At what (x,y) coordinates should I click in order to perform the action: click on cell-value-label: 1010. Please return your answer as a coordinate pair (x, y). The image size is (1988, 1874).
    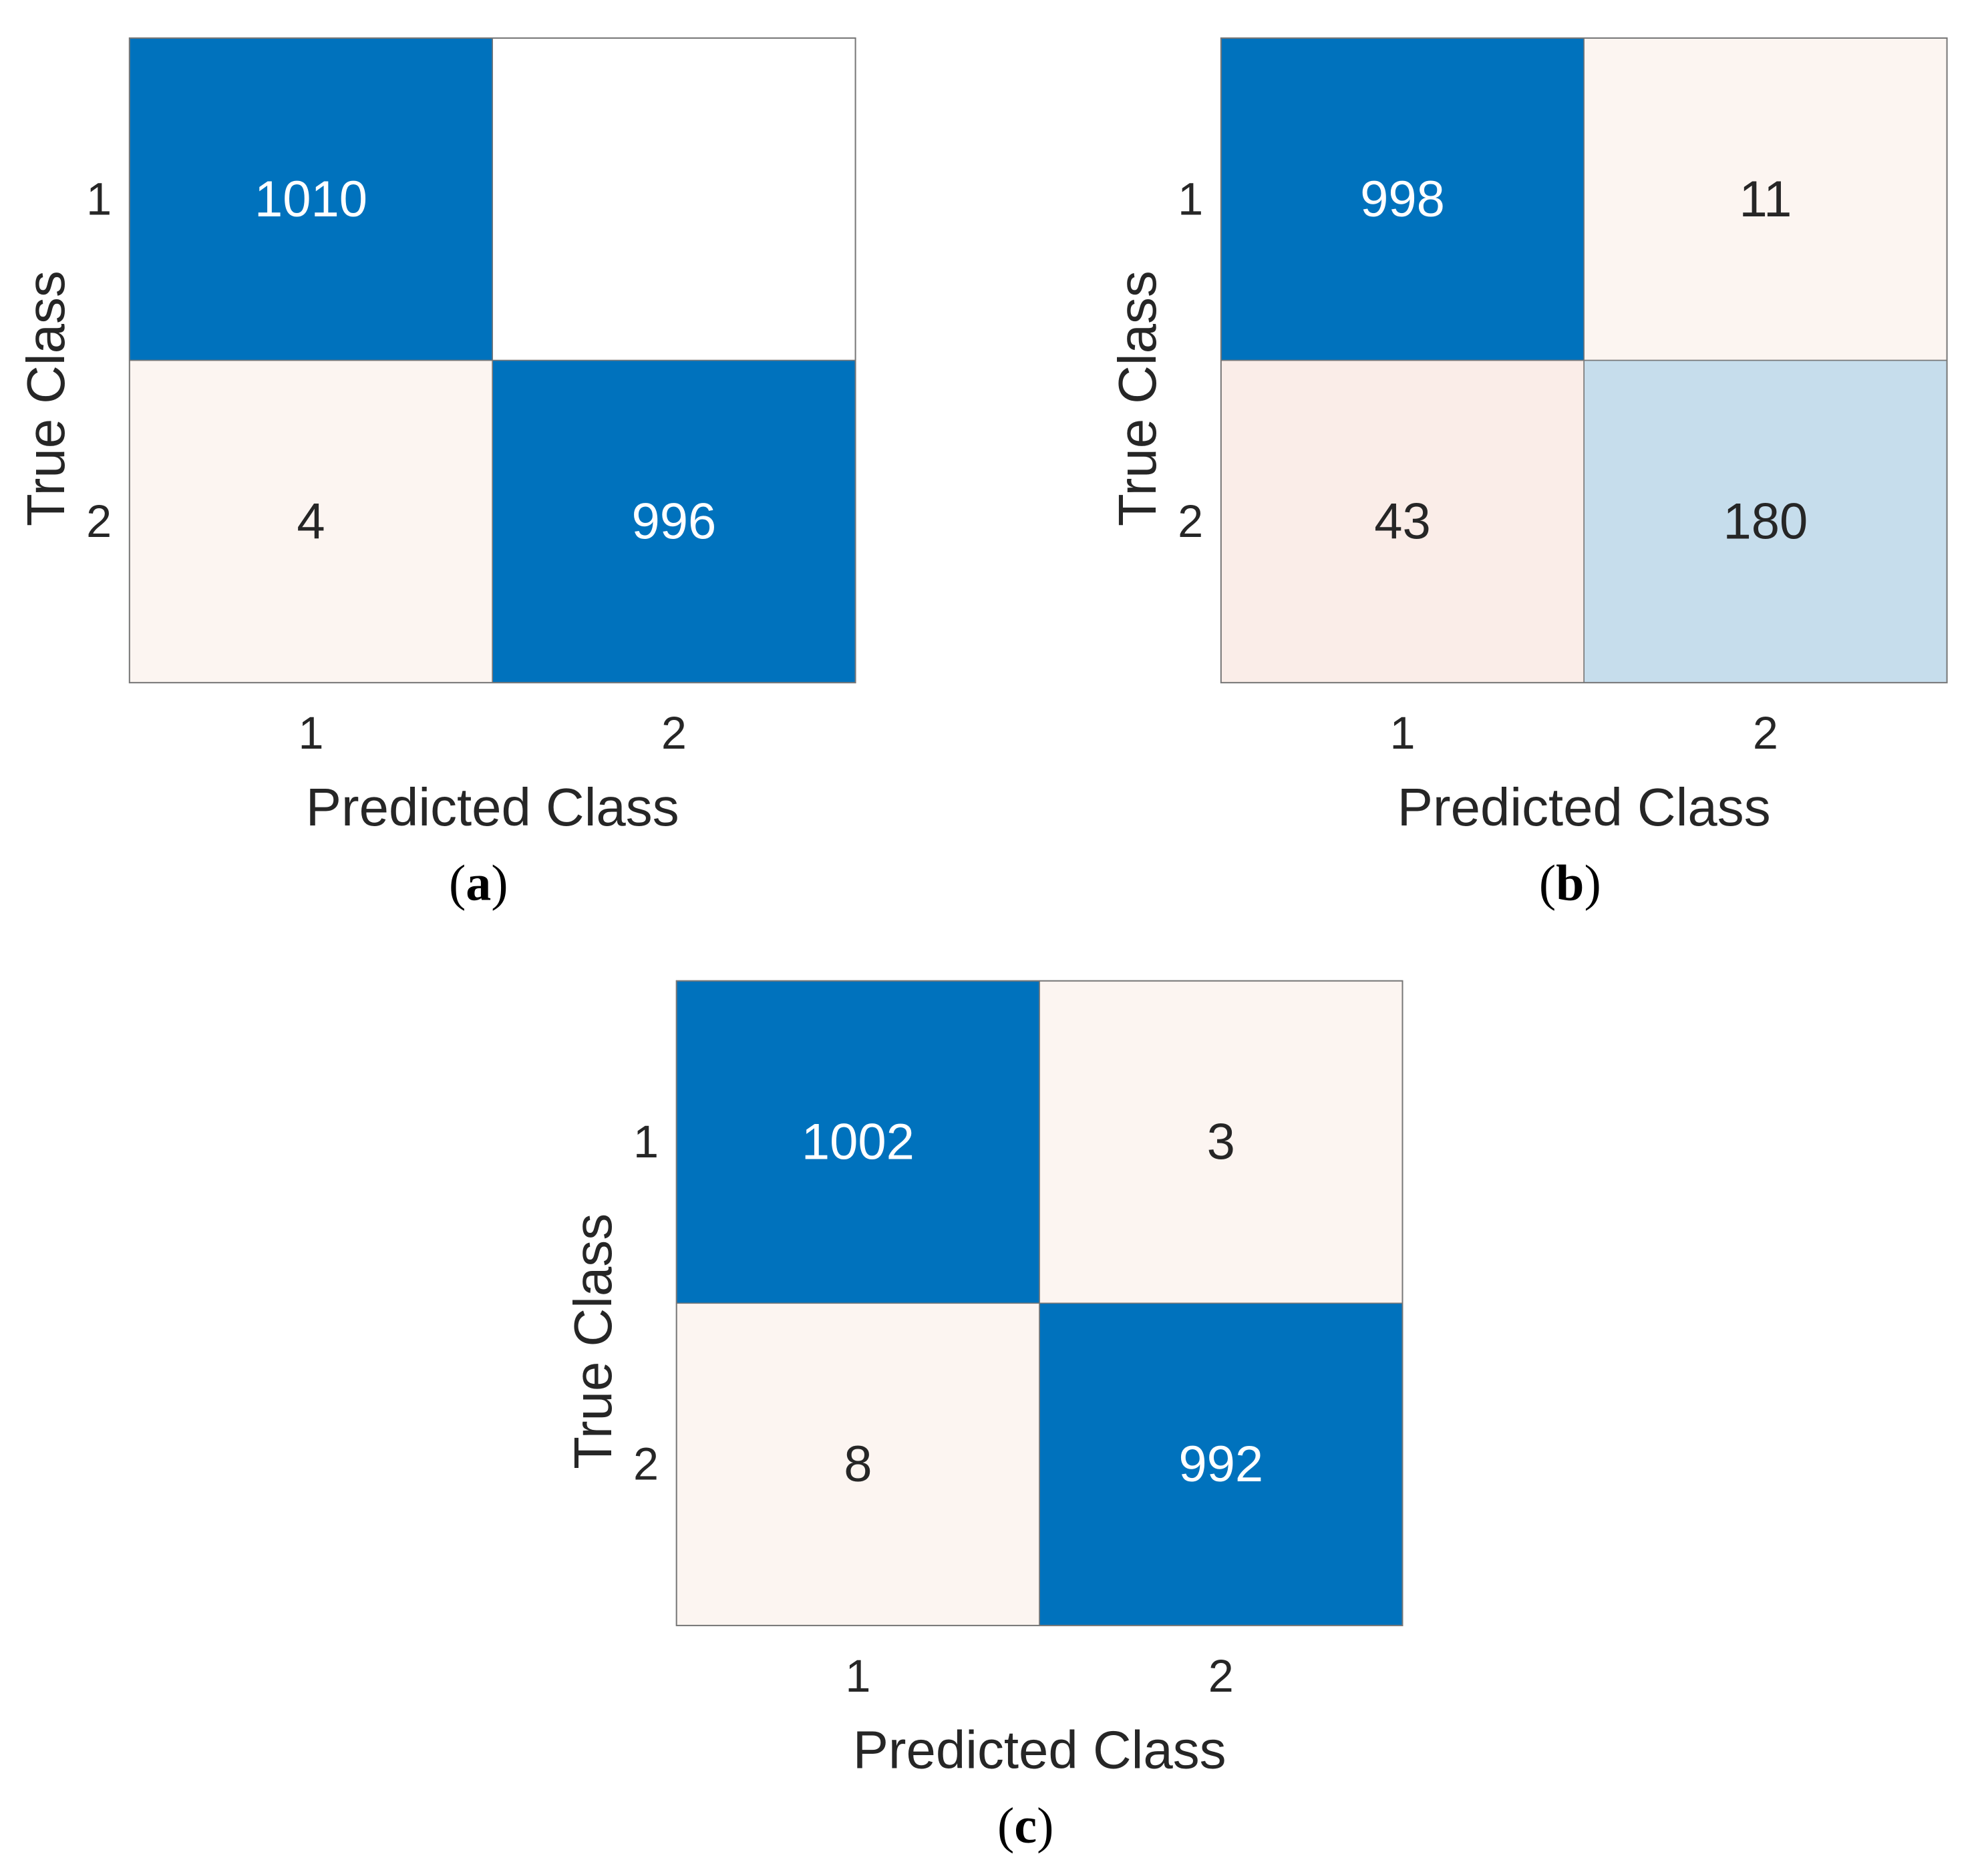
    Looking at the image, I should click on (311, 199).